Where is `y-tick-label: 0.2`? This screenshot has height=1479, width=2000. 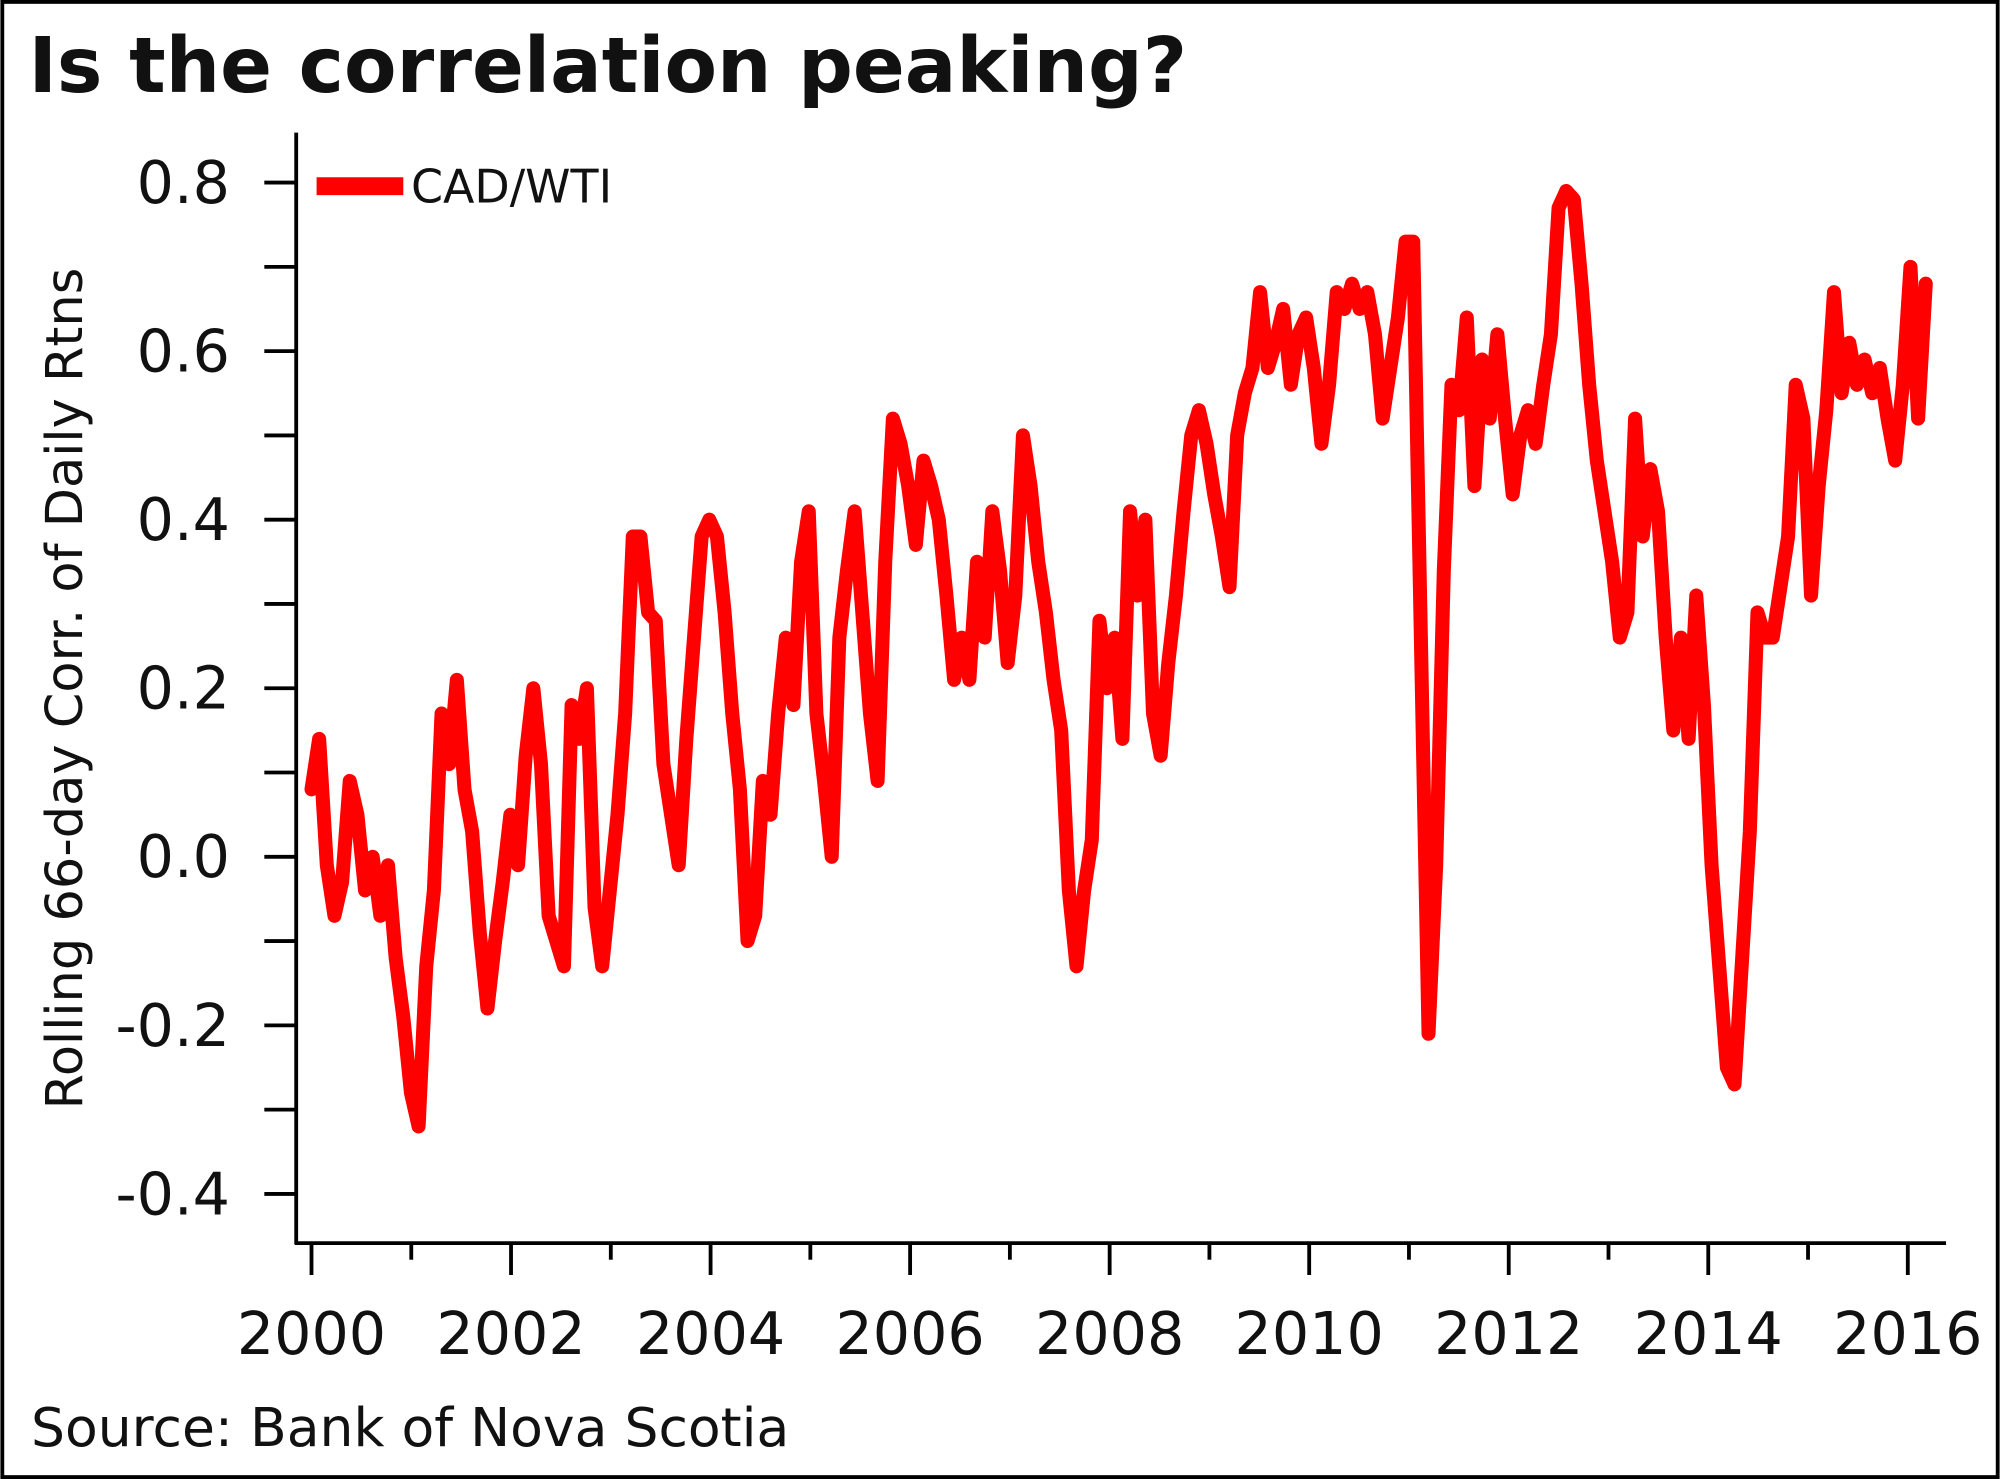
y-tick-label: 0.2 is located at coordinates (183, 689).